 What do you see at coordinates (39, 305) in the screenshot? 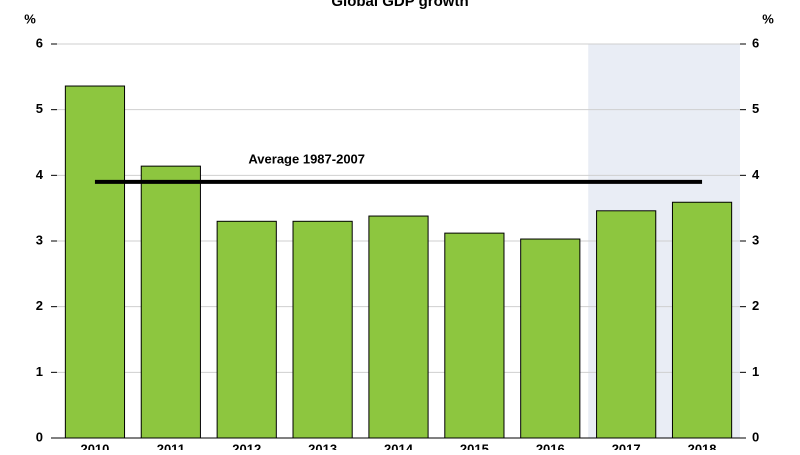
I see `y-tick-label: 2` at bounding box center [39, 305].